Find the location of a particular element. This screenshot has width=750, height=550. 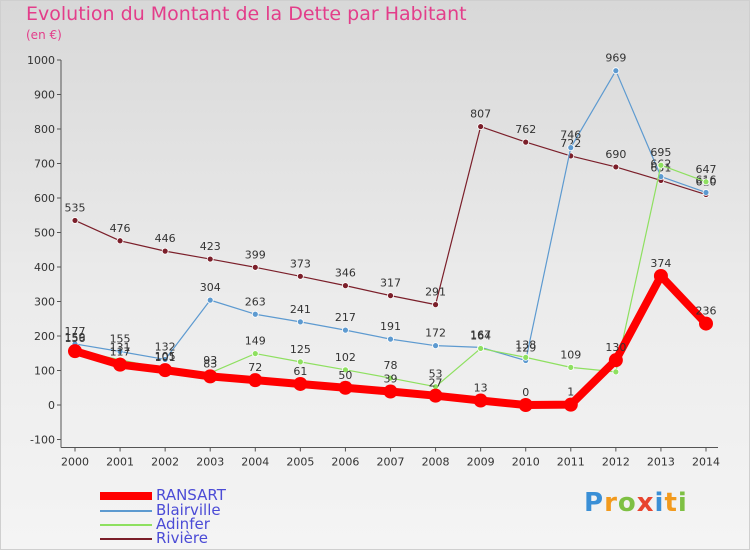

y-tick-label: 300 is located at coordinates (44, 302).